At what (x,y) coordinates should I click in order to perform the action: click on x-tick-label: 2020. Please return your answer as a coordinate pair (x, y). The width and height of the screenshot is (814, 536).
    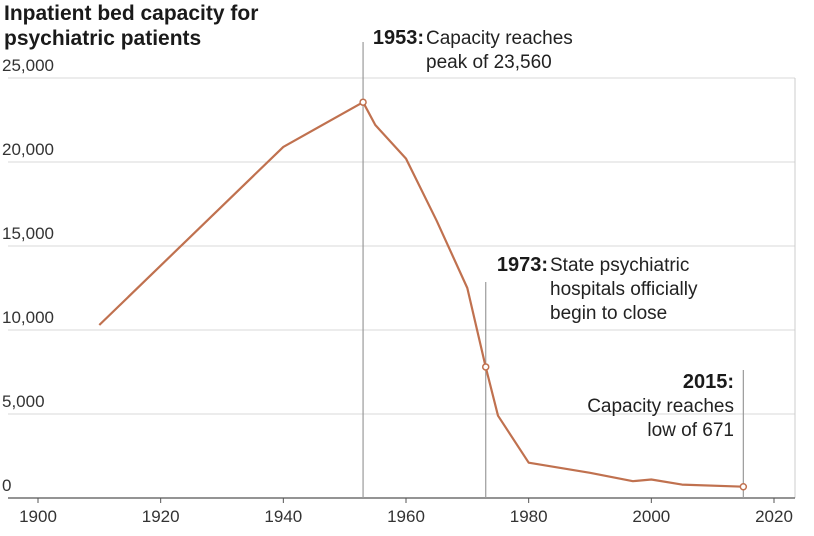
    Looking at the image, I should click on (774, 516).